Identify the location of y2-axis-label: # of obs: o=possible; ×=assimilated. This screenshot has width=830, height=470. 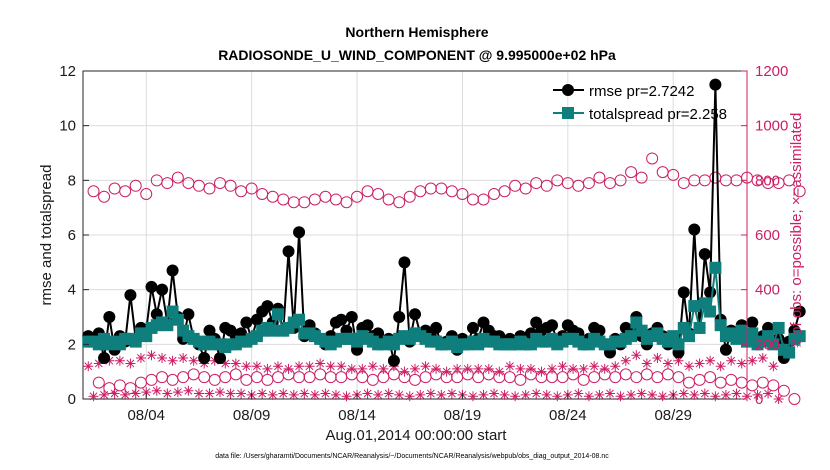
(796, 230).